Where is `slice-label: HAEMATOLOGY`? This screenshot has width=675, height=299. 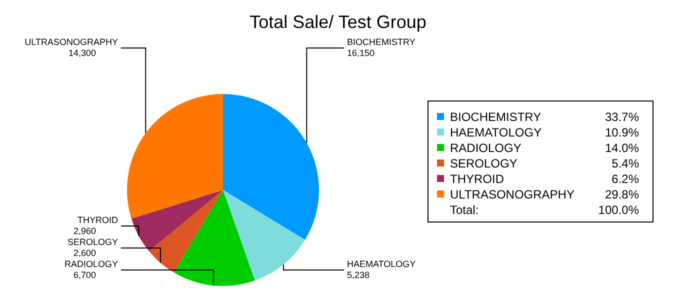 slice-label: HAEMATOLOGY is located at coordinates (381, 264).